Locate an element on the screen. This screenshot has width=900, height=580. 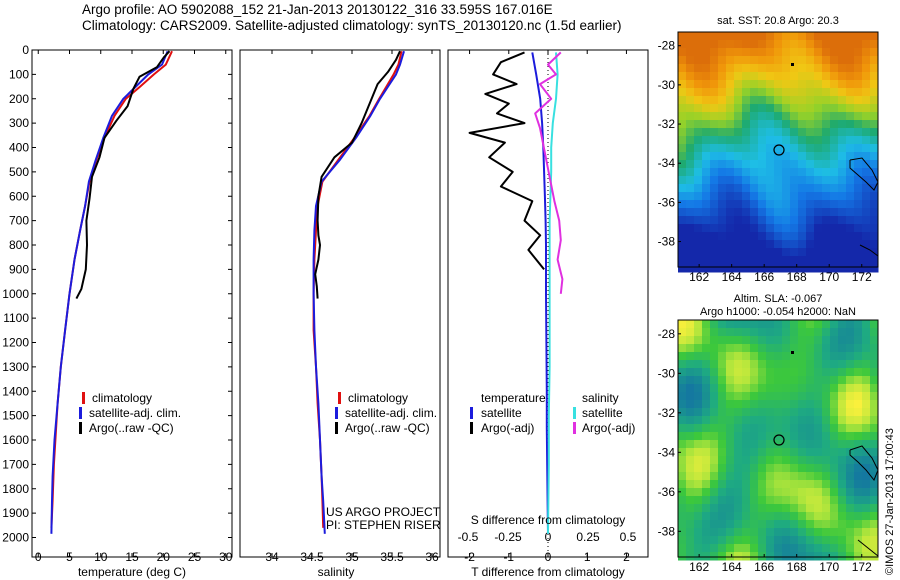
map-x-tick-label: 162 is located at coordinates (699, 277).